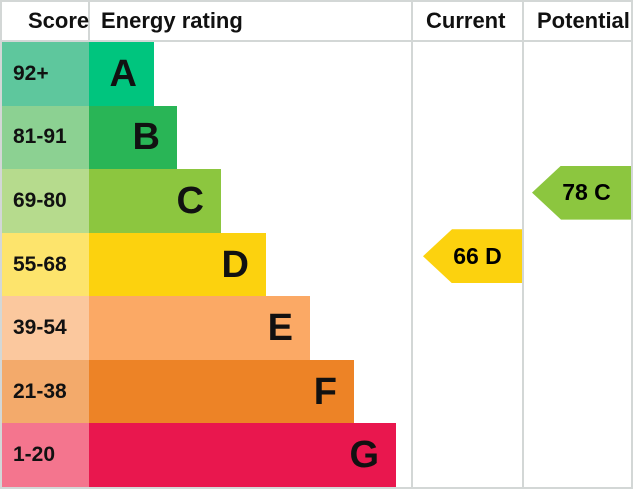 The width and height of the screenshot is (633, 489). What do you see at coordinates (235, 264) in the screenshot?
I see `rating-band-letter: D` at bounding box center [235, 264].